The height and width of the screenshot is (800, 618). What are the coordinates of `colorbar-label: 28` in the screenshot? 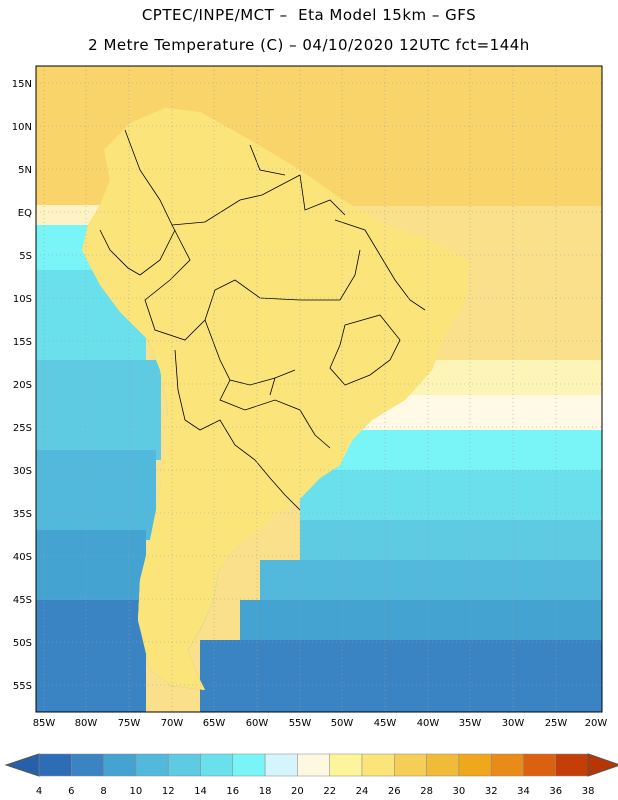 It's located at (426, 791).